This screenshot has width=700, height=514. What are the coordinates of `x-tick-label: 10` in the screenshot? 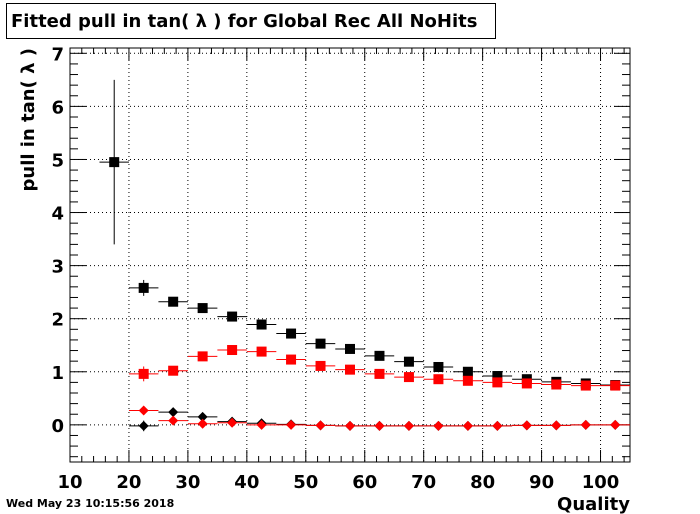 It's located at (69, 482).